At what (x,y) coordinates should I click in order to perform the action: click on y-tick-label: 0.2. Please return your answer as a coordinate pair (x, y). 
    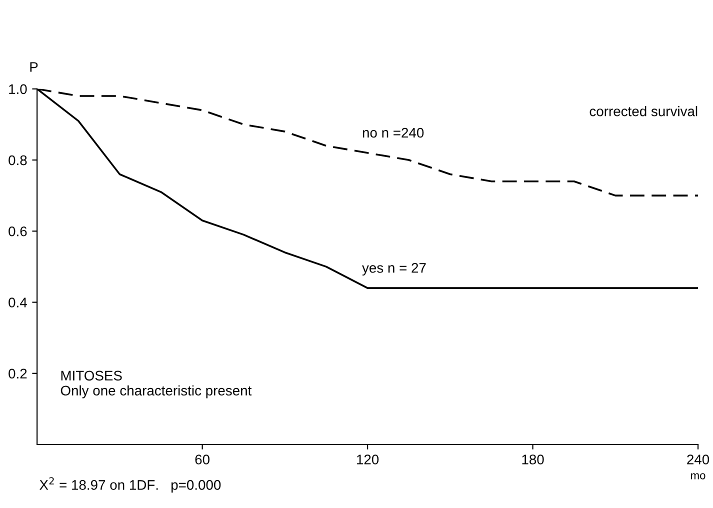
    Looking at the image, I should click on (17, 373).